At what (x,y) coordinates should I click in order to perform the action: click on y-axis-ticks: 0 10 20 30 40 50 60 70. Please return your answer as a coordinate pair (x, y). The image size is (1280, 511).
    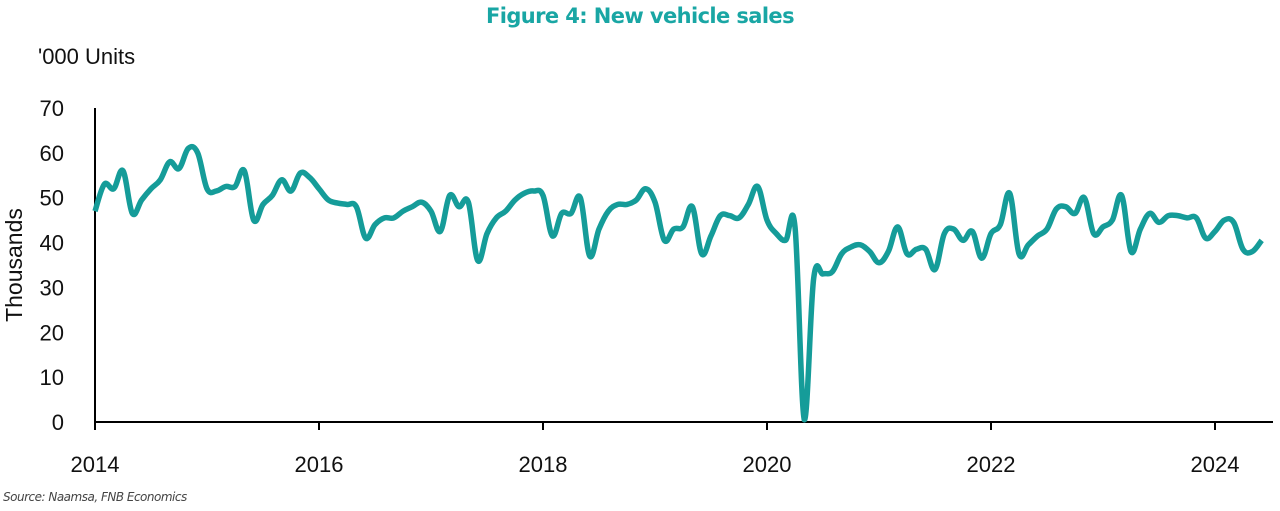
    Looking at the image, I should click on (52, 265).